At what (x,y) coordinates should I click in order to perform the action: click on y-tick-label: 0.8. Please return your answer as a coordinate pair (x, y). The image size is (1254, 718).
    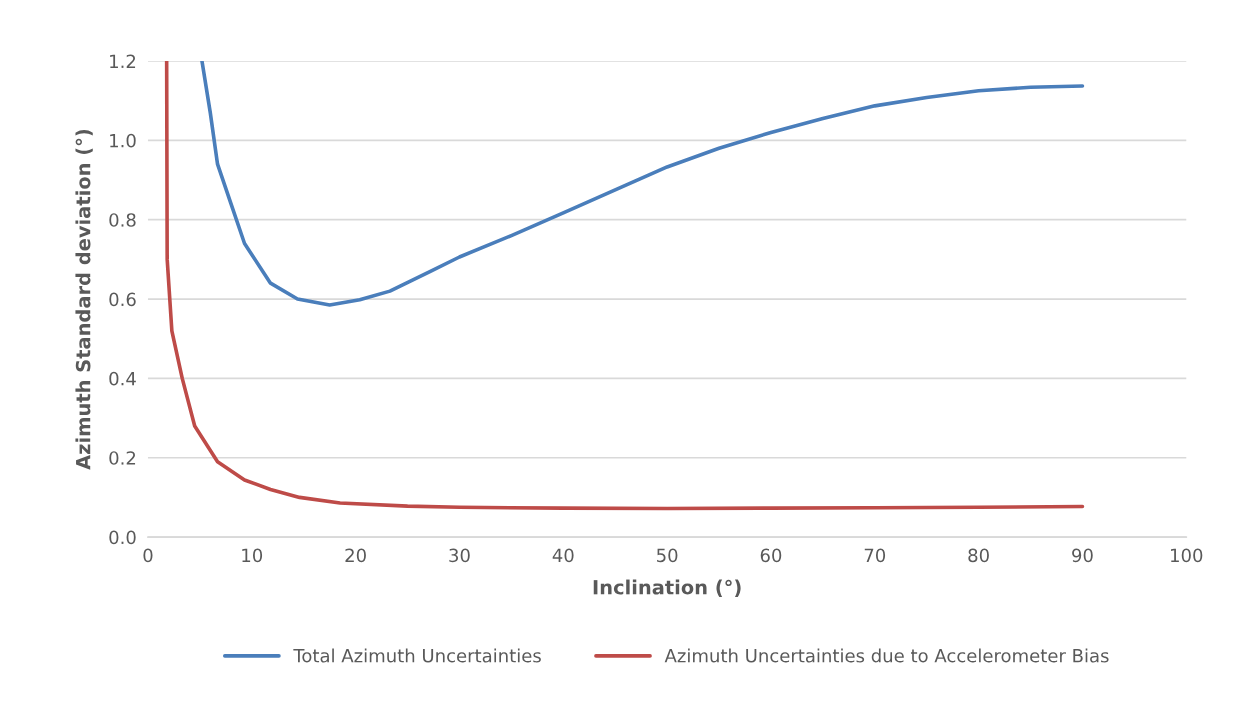
    Looking at the image, I should click on (122, 220).